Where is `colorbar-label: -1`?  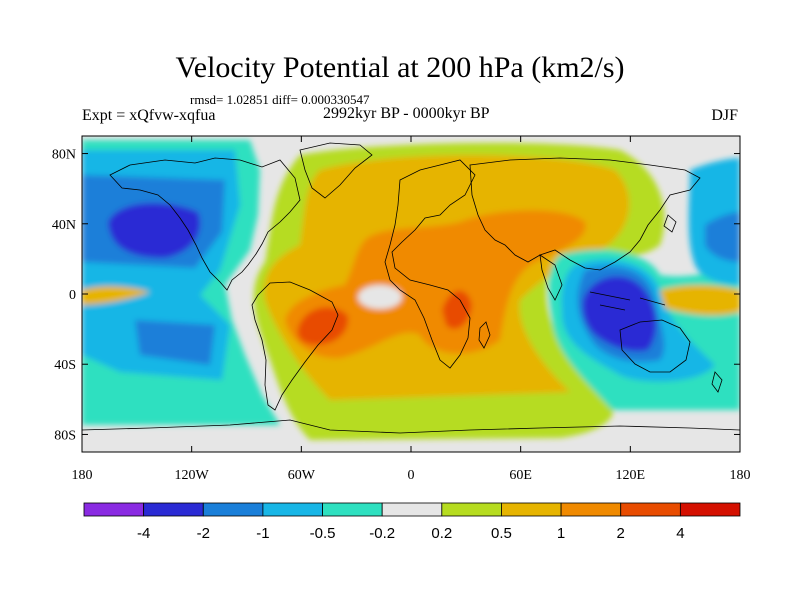 colorbar-label: -1 is located at coordinates (262, 533).